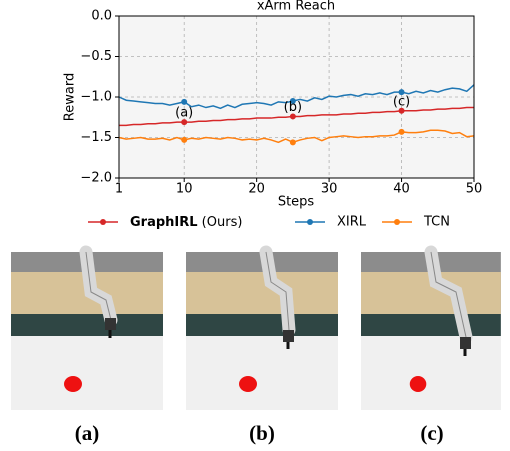 This screenshot has width=510, height=451. What do you see at coordinates (184, 189) in the screenshot?
I see `x-tick-label: 10` at bounding box center [184, 189].